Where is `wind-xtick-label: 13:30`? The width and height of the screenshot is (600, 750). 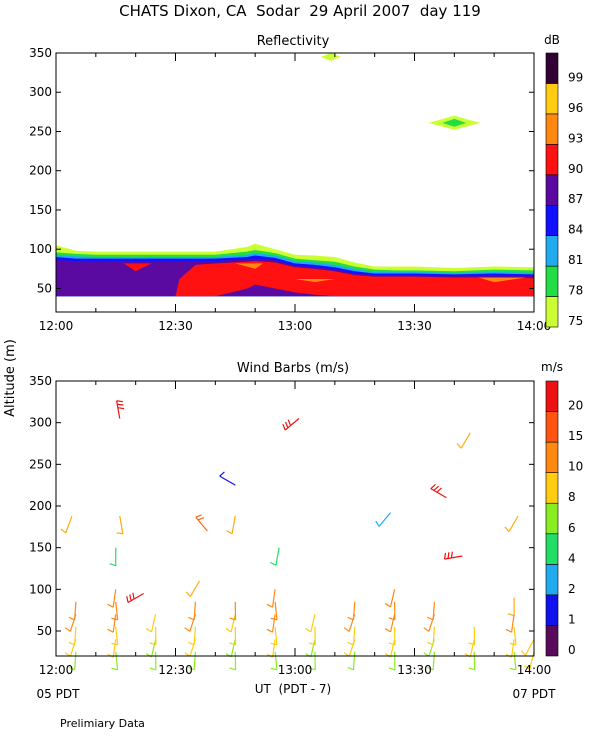
wind-xtick-label: 13:30 is located at coordinates (414, 670).